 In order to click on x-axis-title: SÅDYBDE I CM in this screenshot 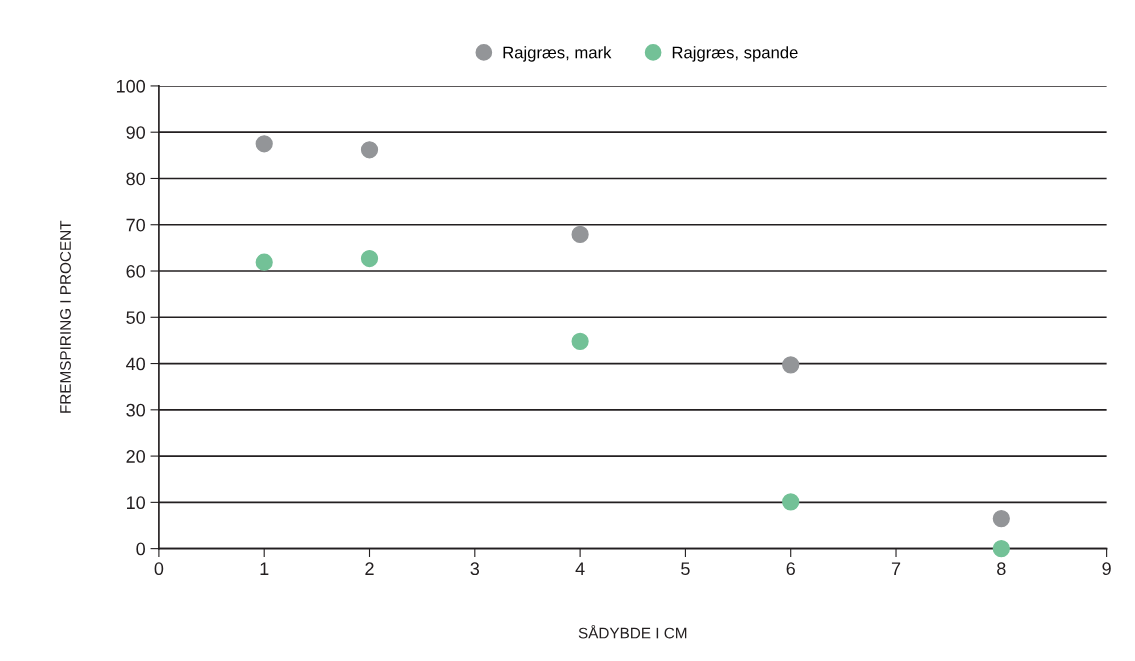, I will do `click(632, 631)`.